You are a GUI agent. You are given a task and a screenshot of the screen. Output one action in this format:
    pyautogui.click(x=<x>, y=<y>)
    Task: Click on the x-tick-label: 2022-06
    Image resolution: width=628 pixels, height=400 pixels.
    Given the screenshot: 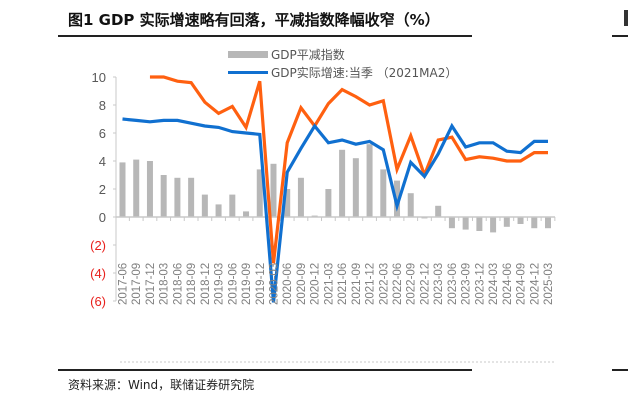 What is the action you would take?
    pyautogui.click(x=398, y=284)
    